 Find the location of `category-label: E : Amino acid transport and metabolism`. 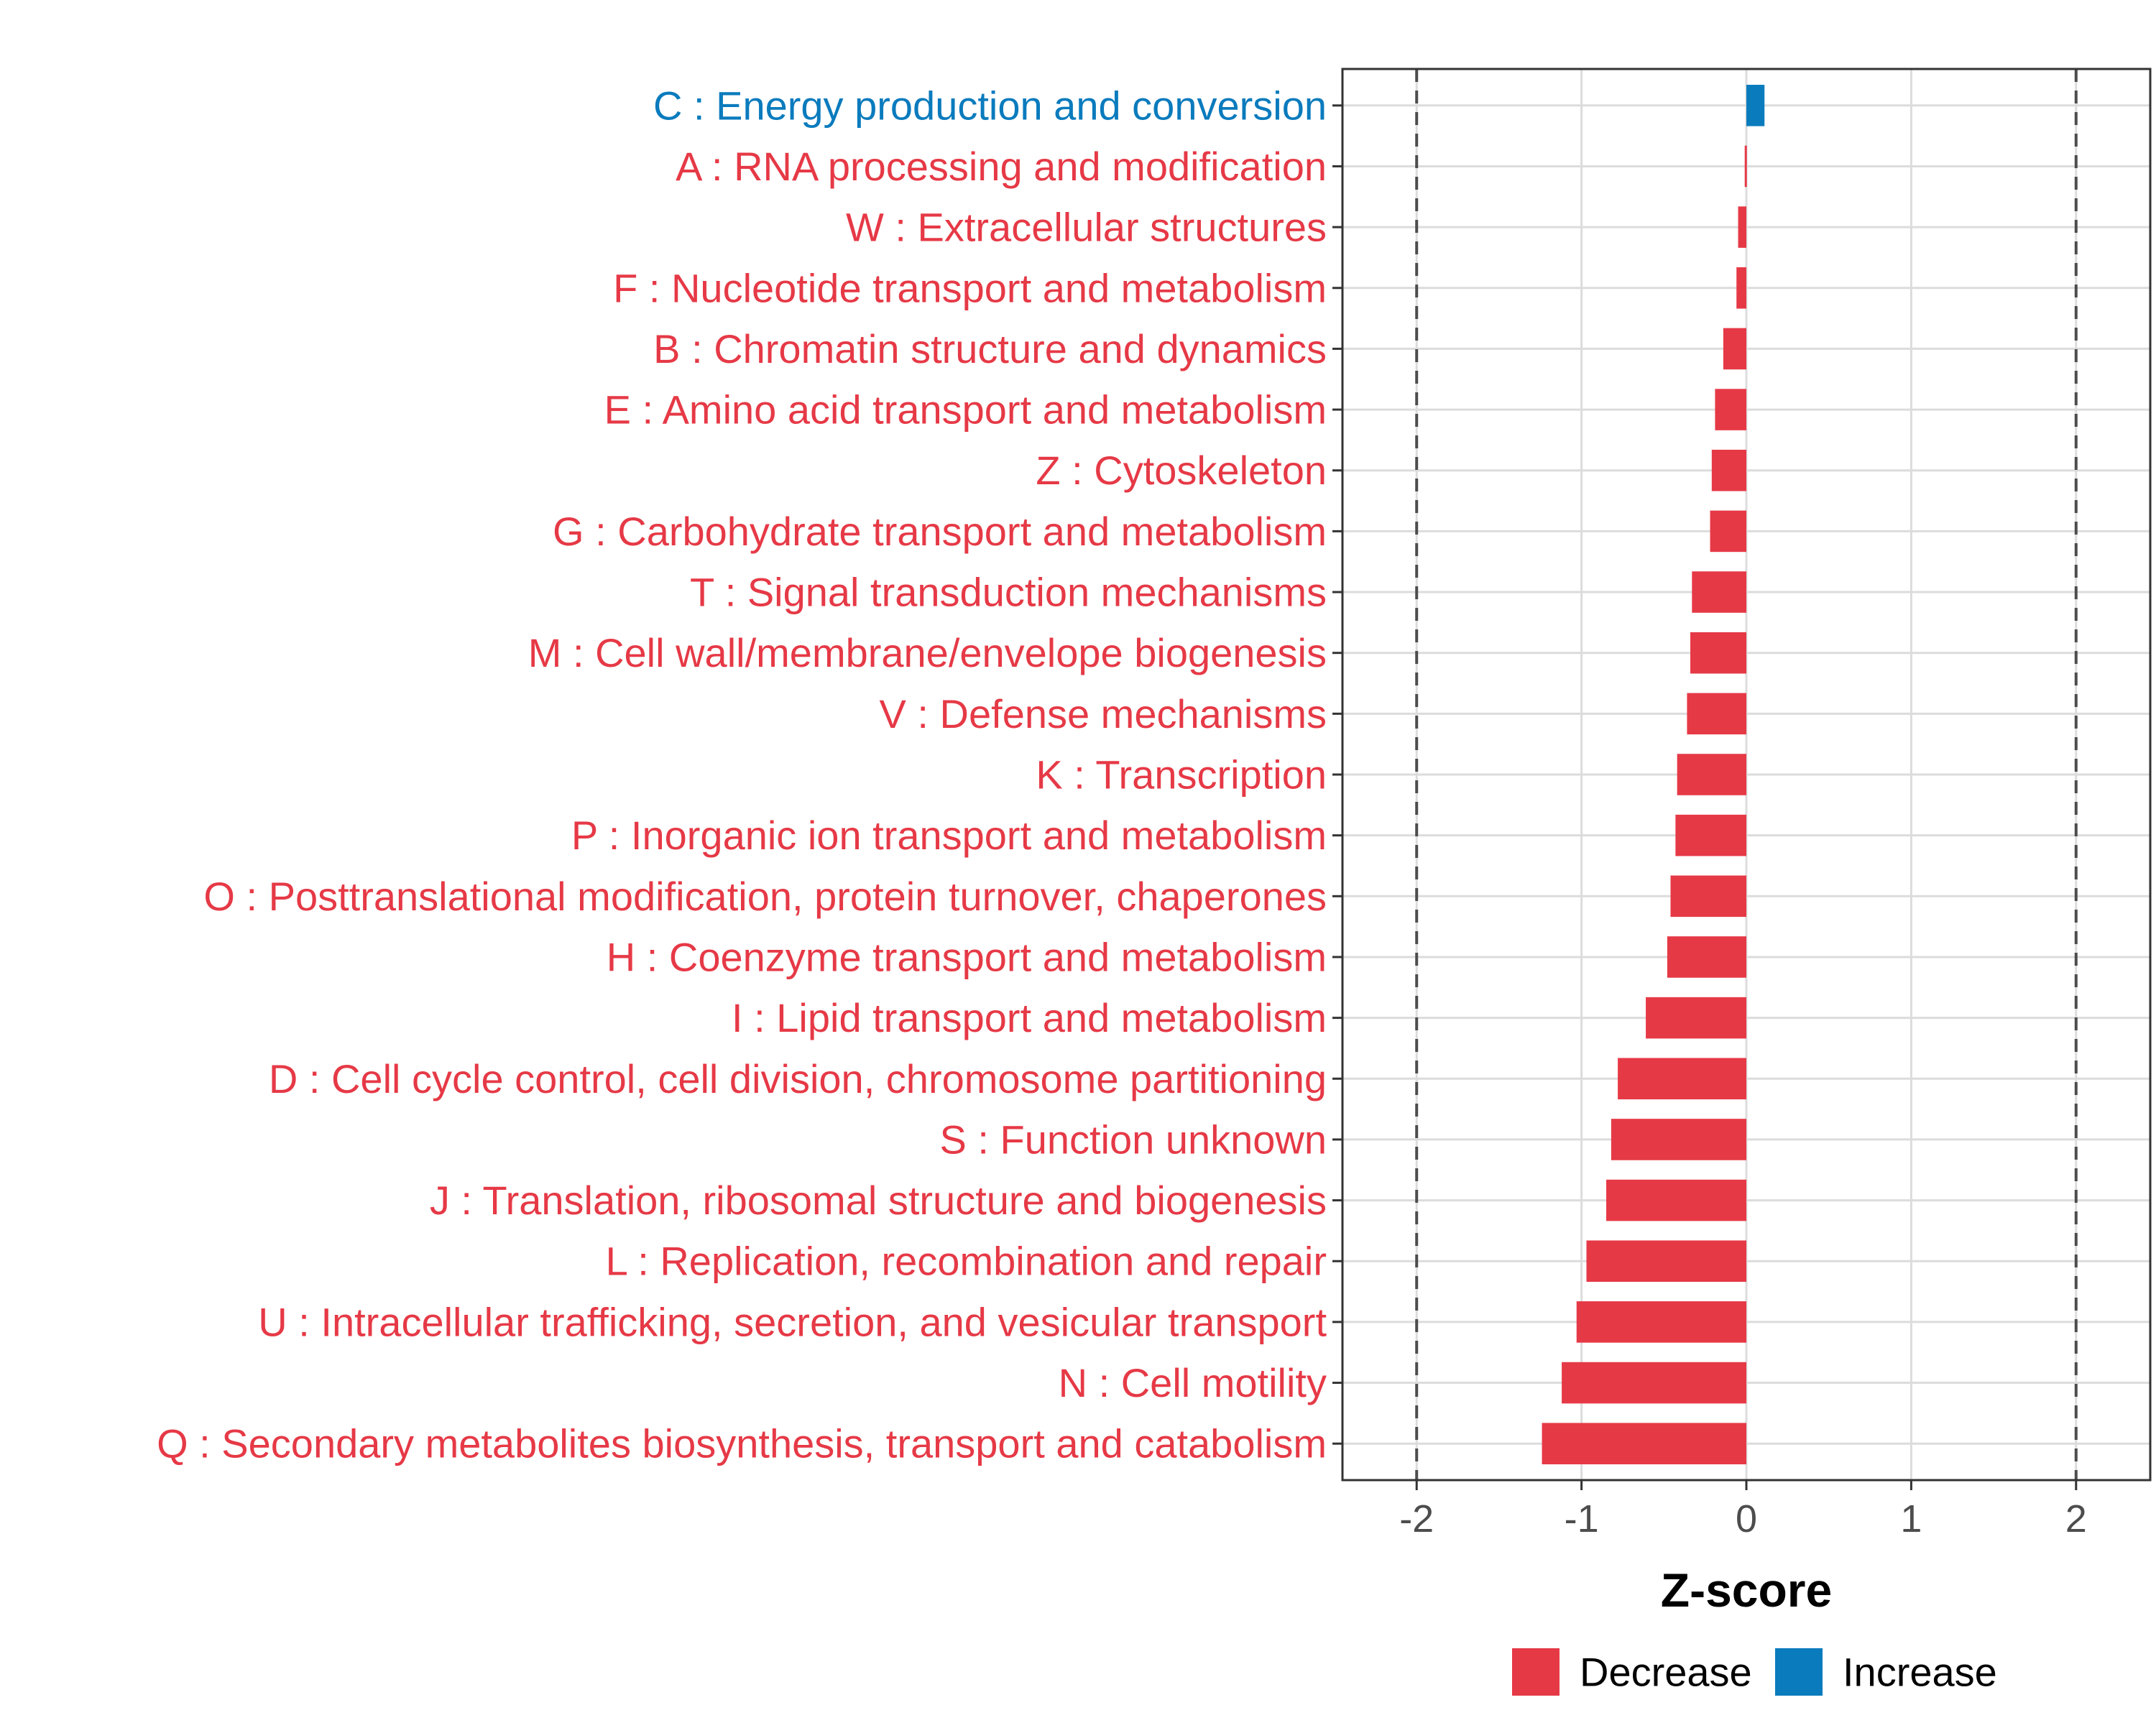

category-label: E : Amino acid transport and metabolism is located at coordinates (965, 410).